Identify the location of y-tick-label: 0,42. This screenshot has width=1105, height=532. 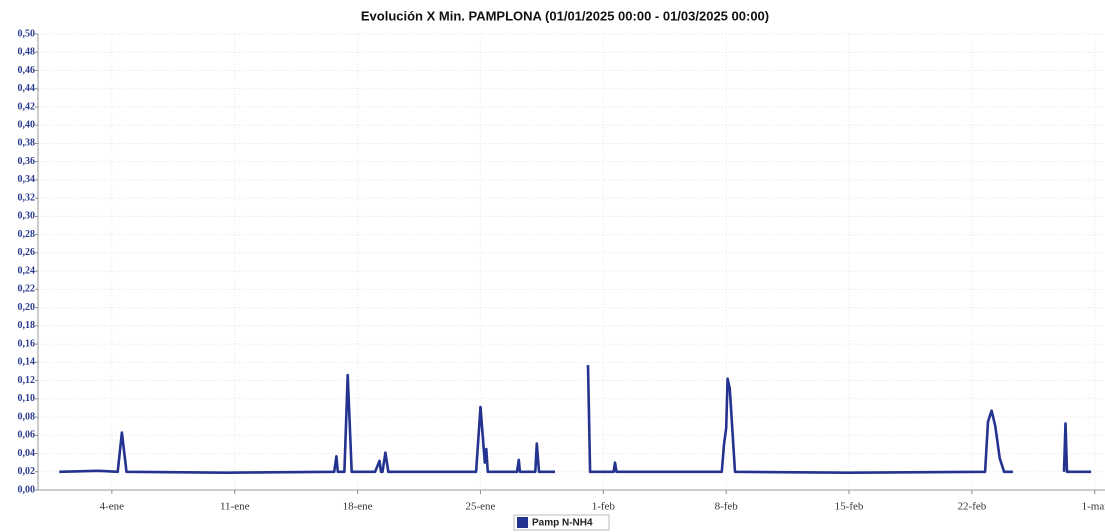
(27, 106).